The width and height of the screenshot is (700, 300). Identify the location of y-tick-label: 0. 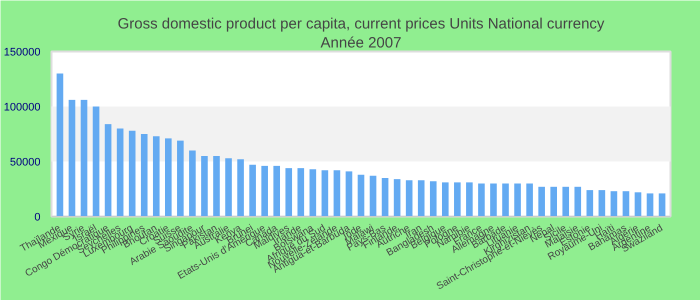
(37, 218).